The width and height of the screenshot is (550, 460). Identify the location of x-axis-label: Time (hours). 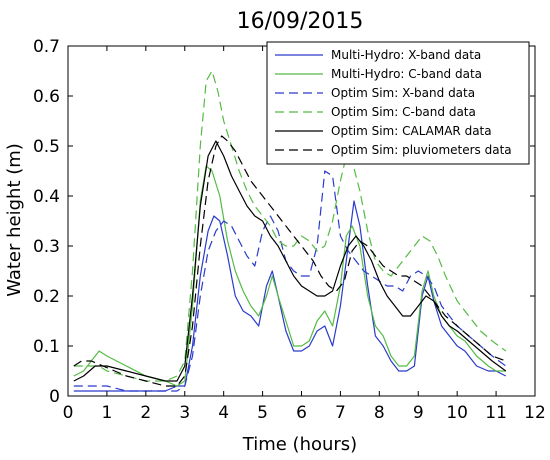
(299, 444).